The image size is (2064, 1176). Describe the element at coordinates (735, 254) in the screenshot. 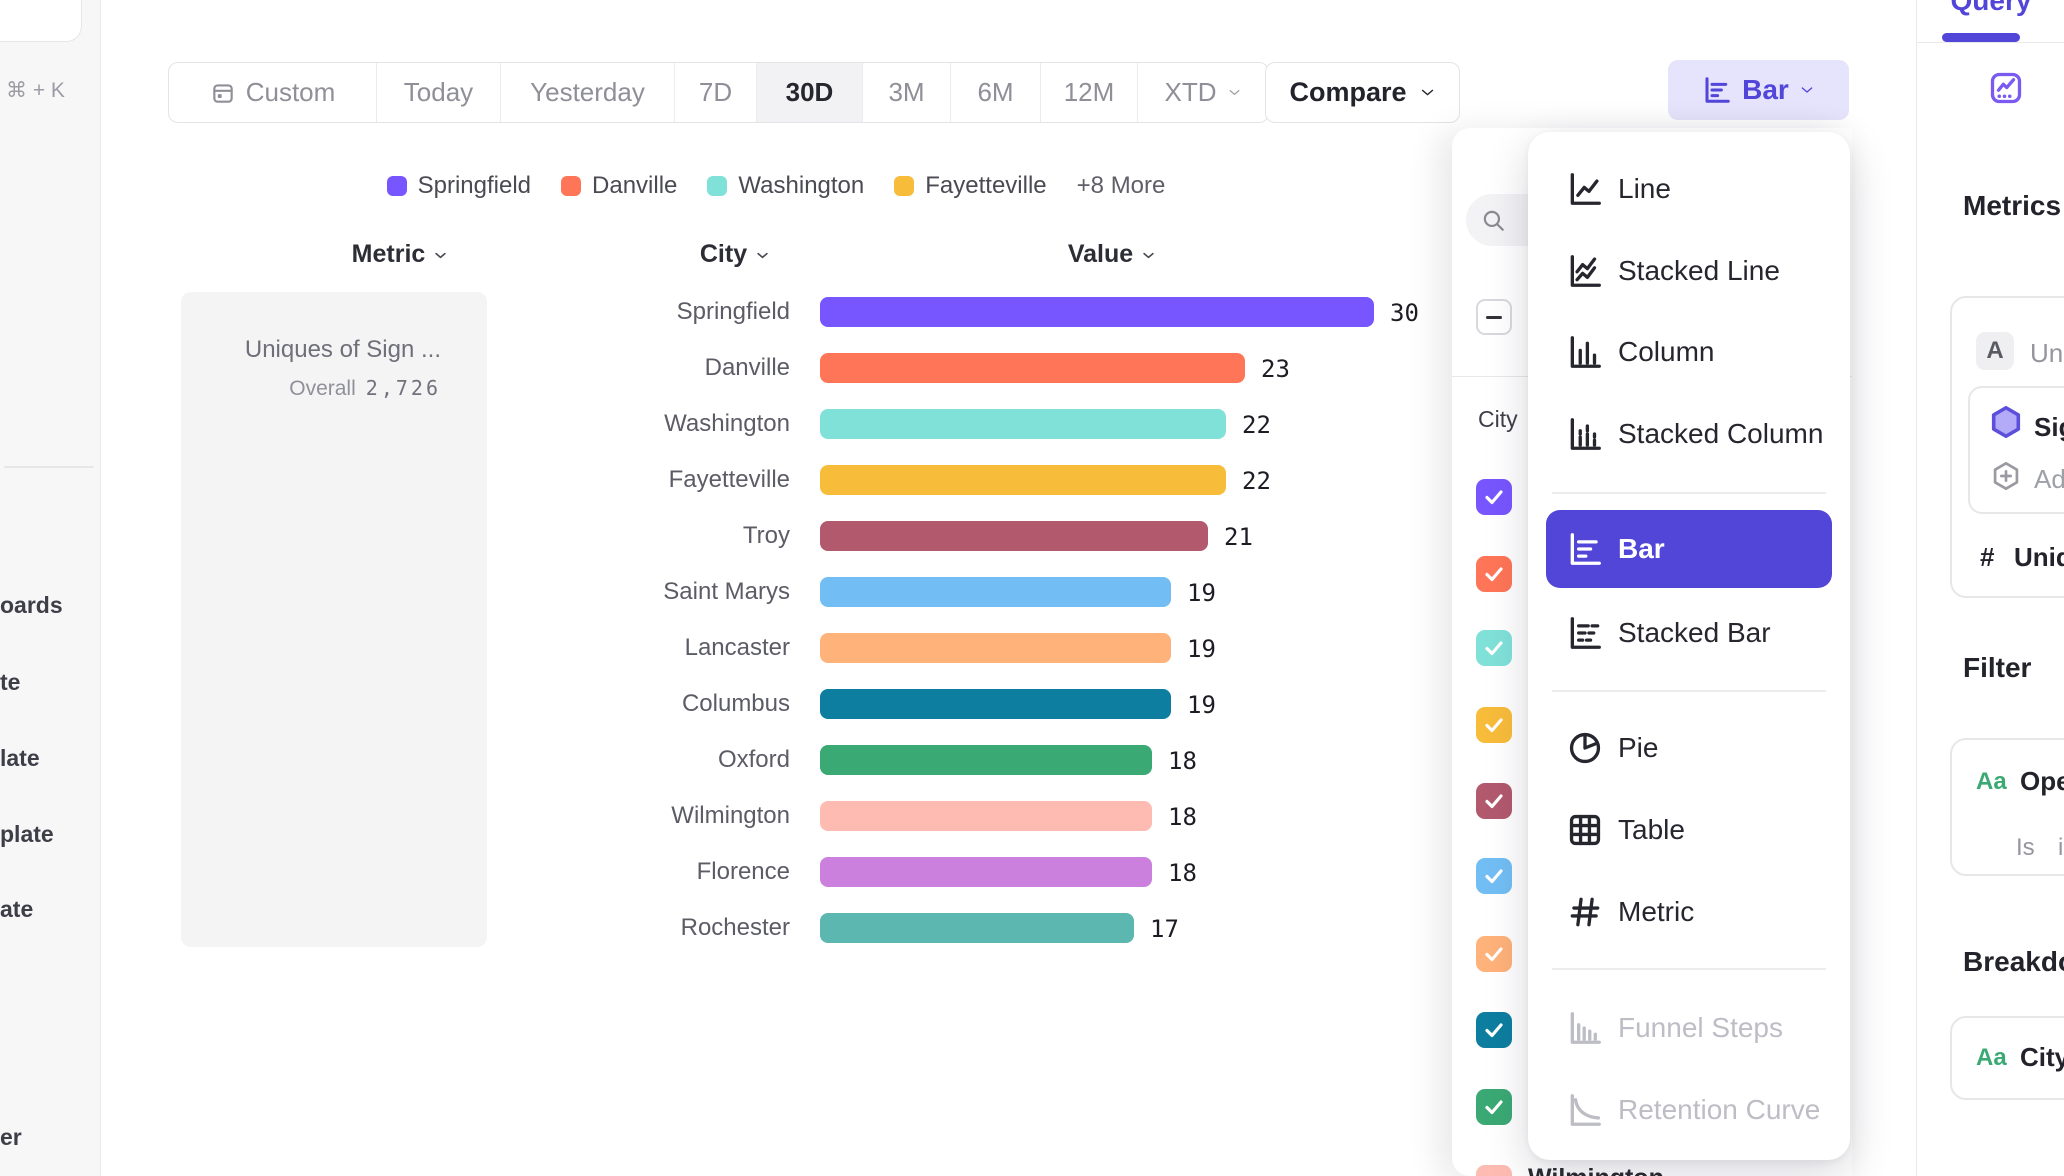

I see `column-header-city: City` at that location.